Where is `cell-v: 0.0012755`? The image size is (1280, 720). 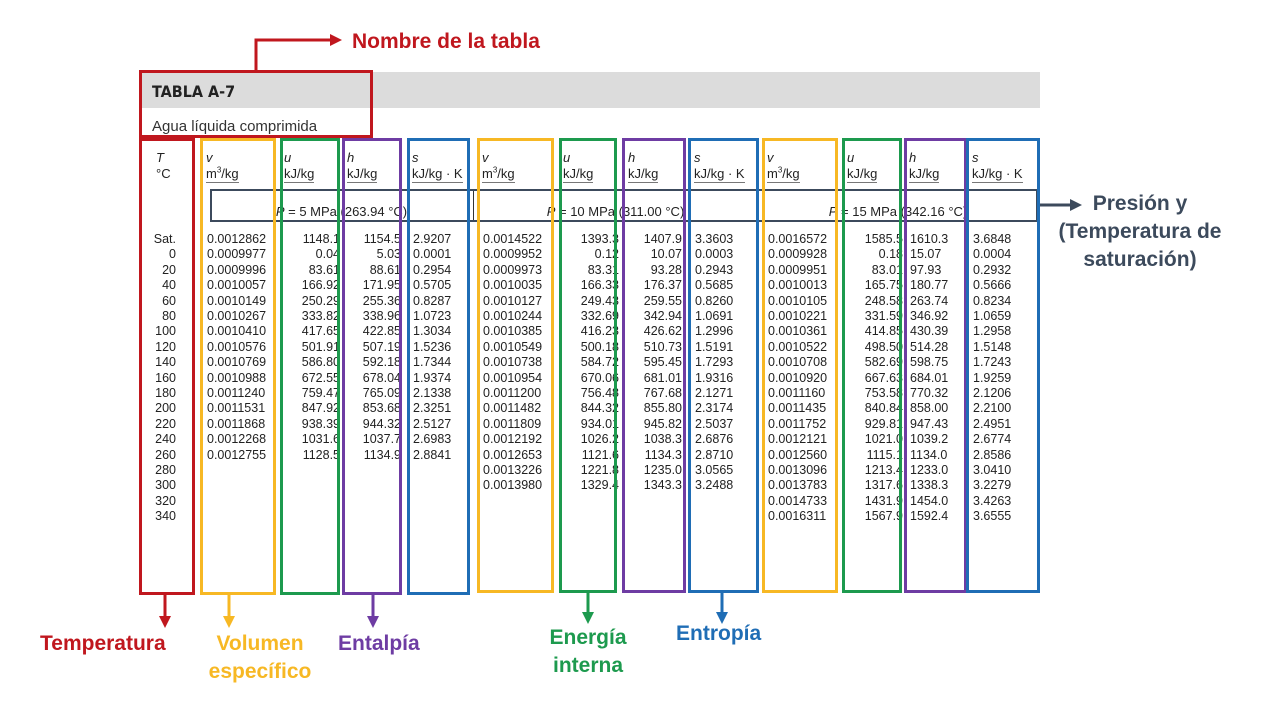
cell-v: 0.0012755 is located at coordinates (237, 454).